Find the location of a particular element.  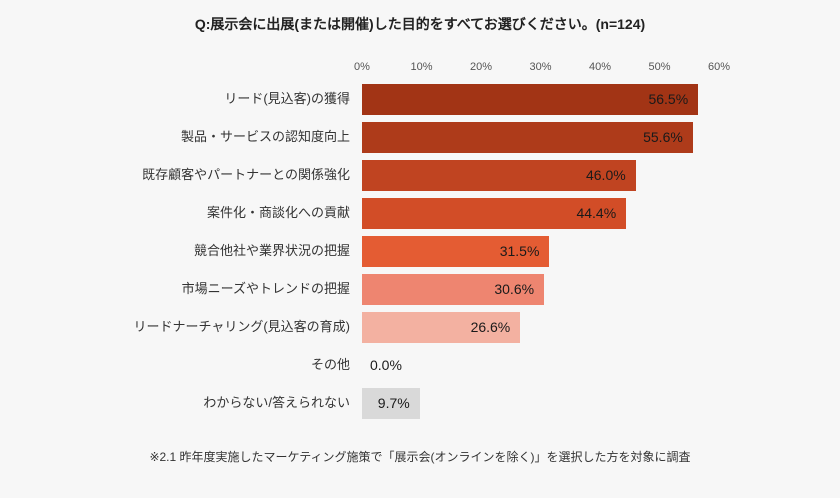

axis-tick: 60% is located at coordinates (719, 67).